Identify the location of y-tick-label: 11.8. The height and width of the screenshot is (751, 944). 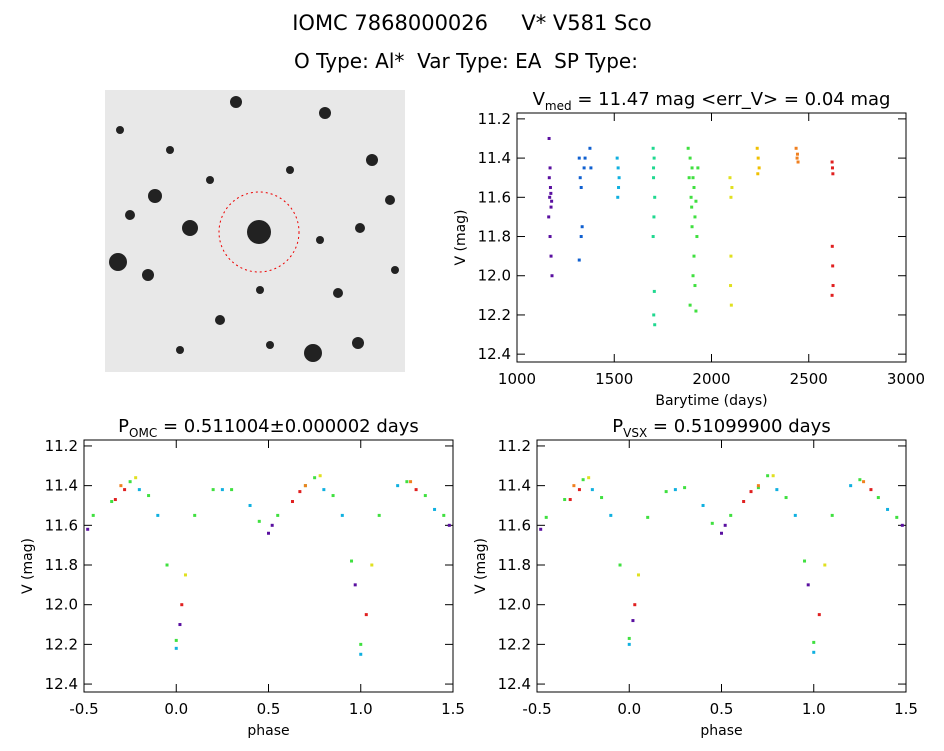
(494, 237).